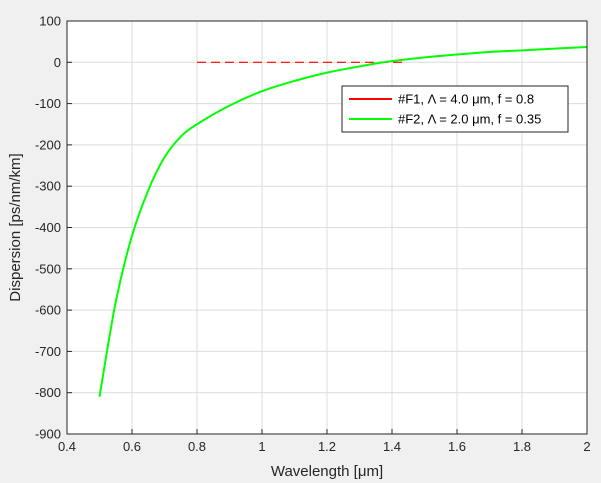  I want to click on y-tick-labels: 100 0 -100 -200 -300 -400 -500 -600 -700 -800 -900, so click(48, 228).